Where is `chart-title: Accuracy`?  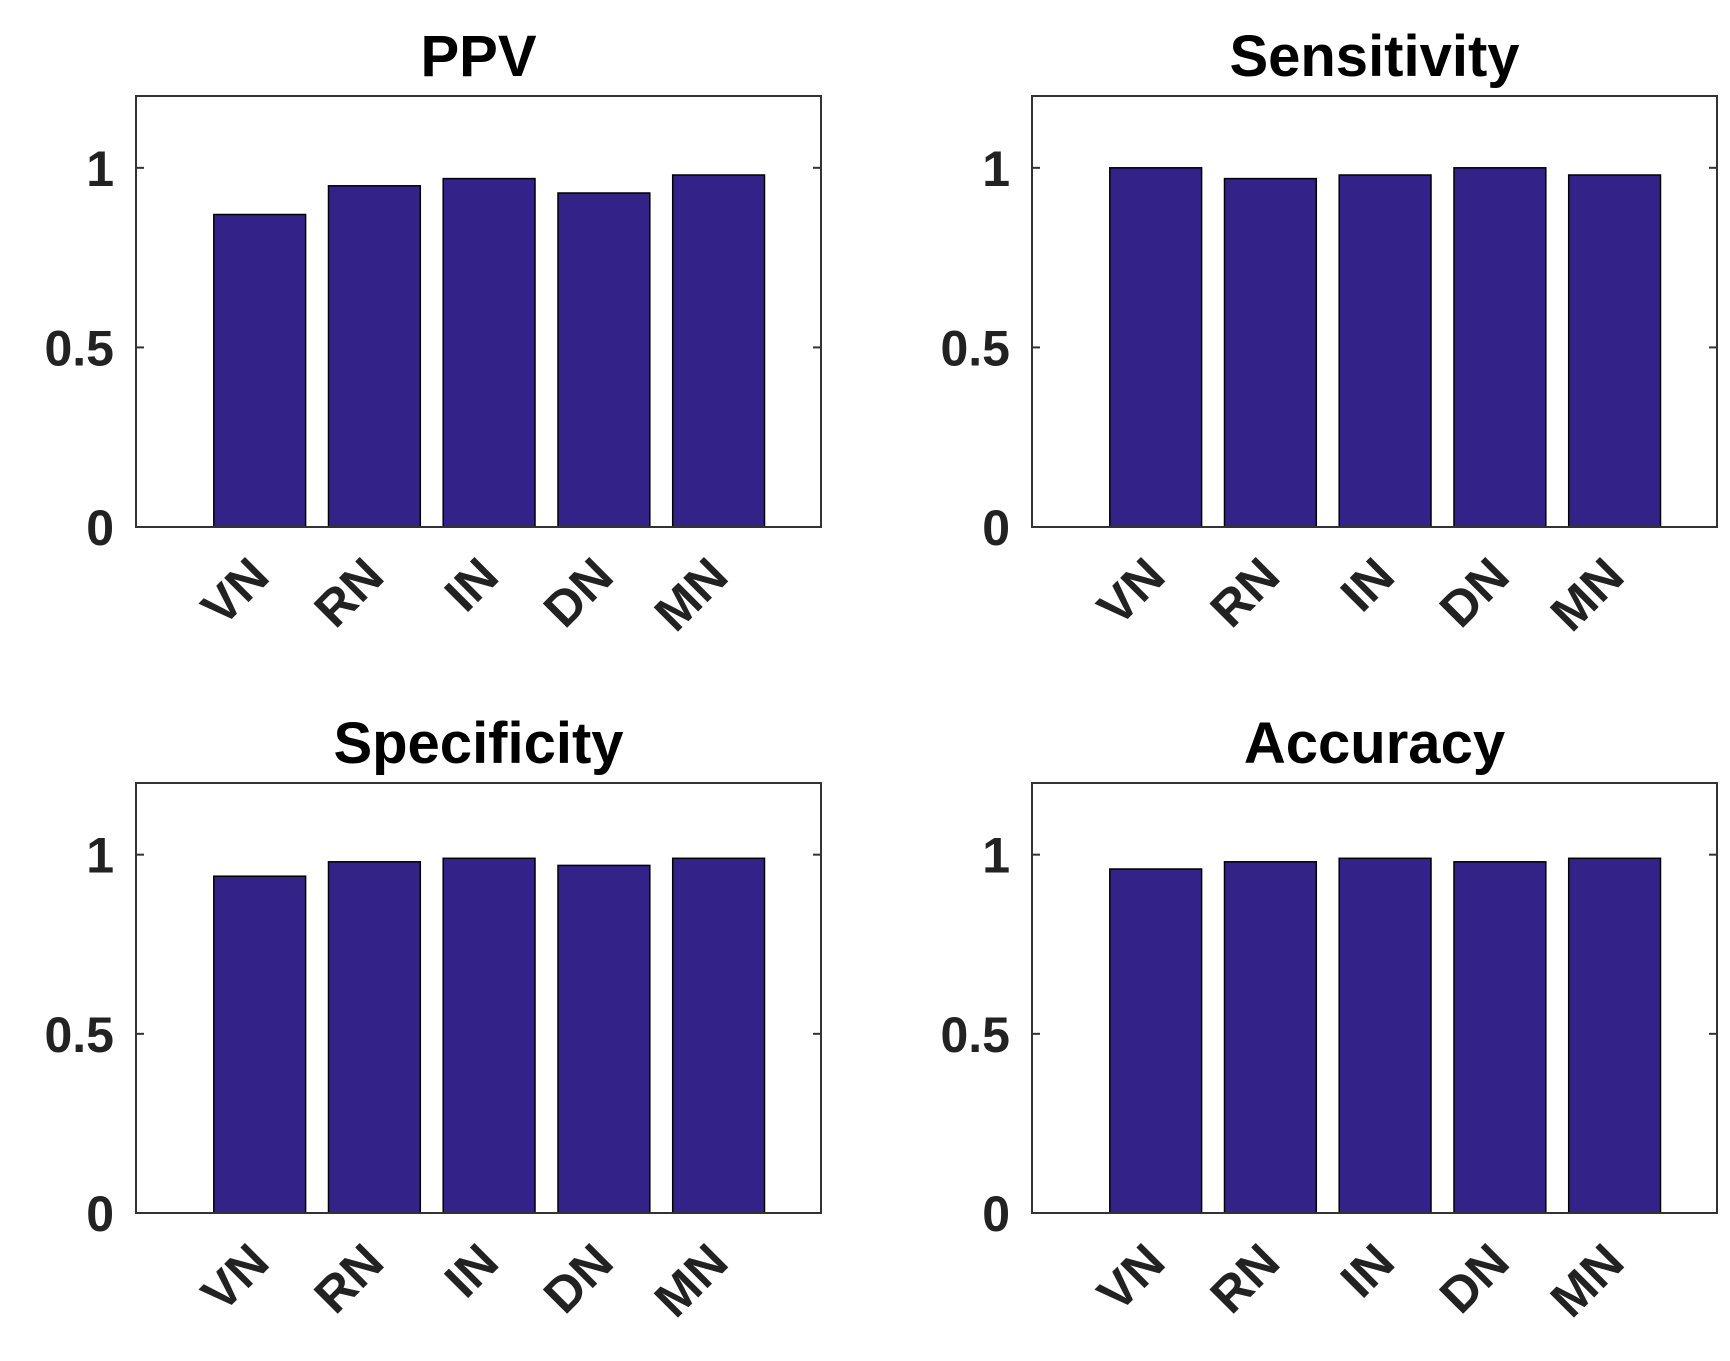
chart-title: Accuracy is located at coordinates (1374, 743).